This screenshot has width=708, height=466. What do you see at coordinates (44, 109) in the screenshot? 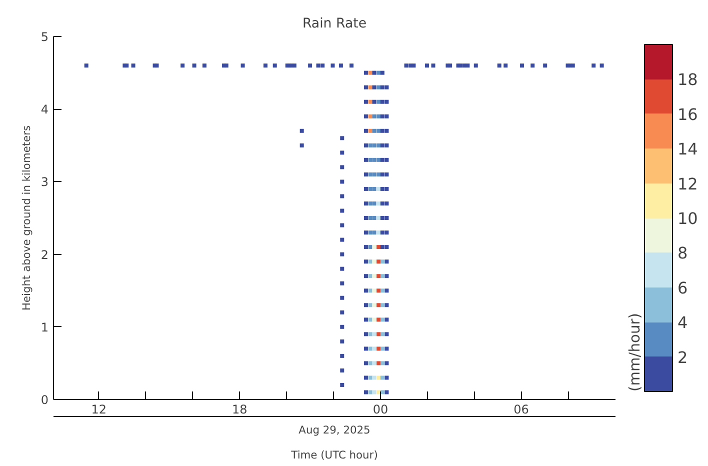
I see `y-tick-label: 4` at bounding box center [44, 109].